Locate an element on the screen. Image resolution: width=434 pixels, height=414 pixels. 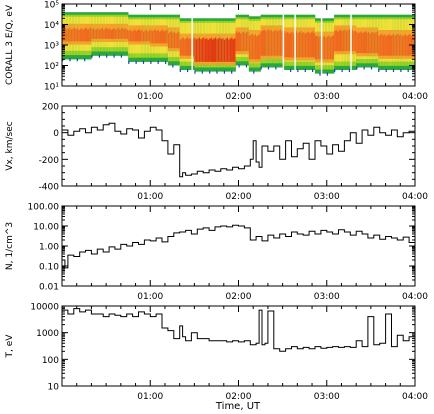
x-tick-label: 03:00 is located at coordinates (327, 97).